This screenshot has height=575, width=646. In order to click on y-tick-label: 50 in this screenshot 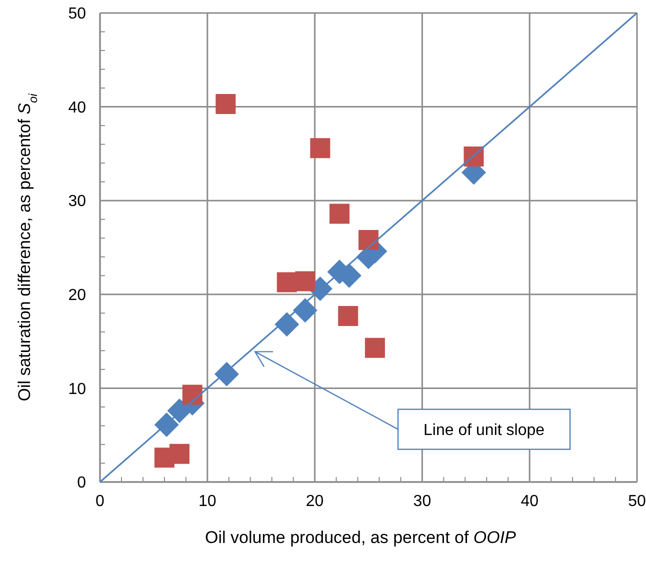, I will do `click(77, 14)`.